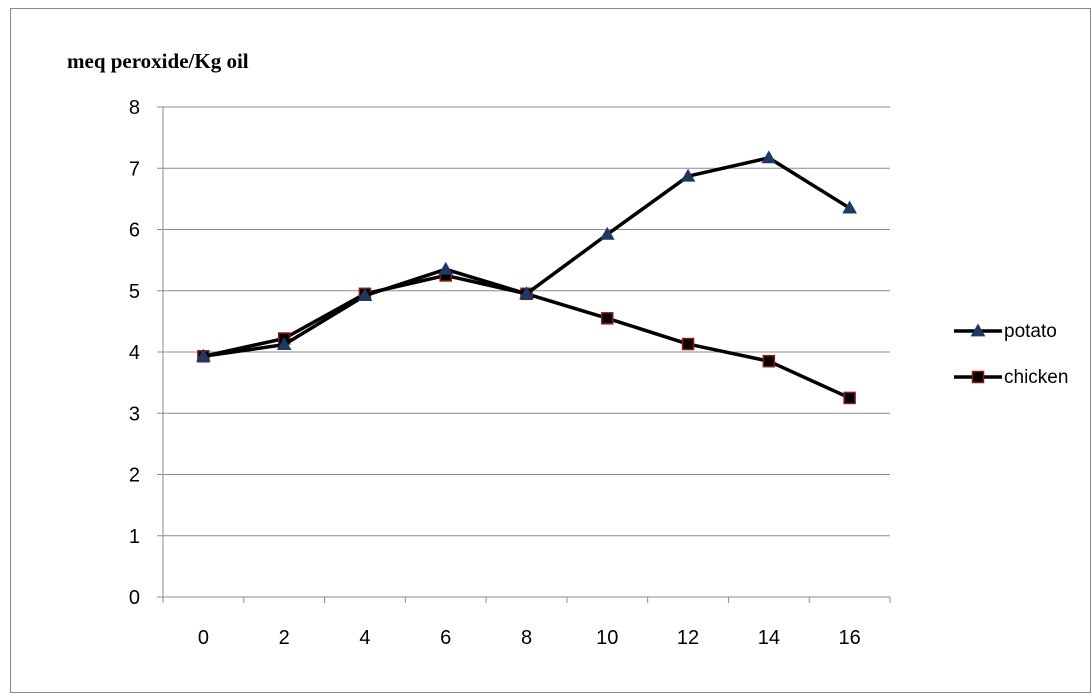 This screenshot has width=1092, height=700. I want to click on legend-item-potato: potato, so click(1005, 331).